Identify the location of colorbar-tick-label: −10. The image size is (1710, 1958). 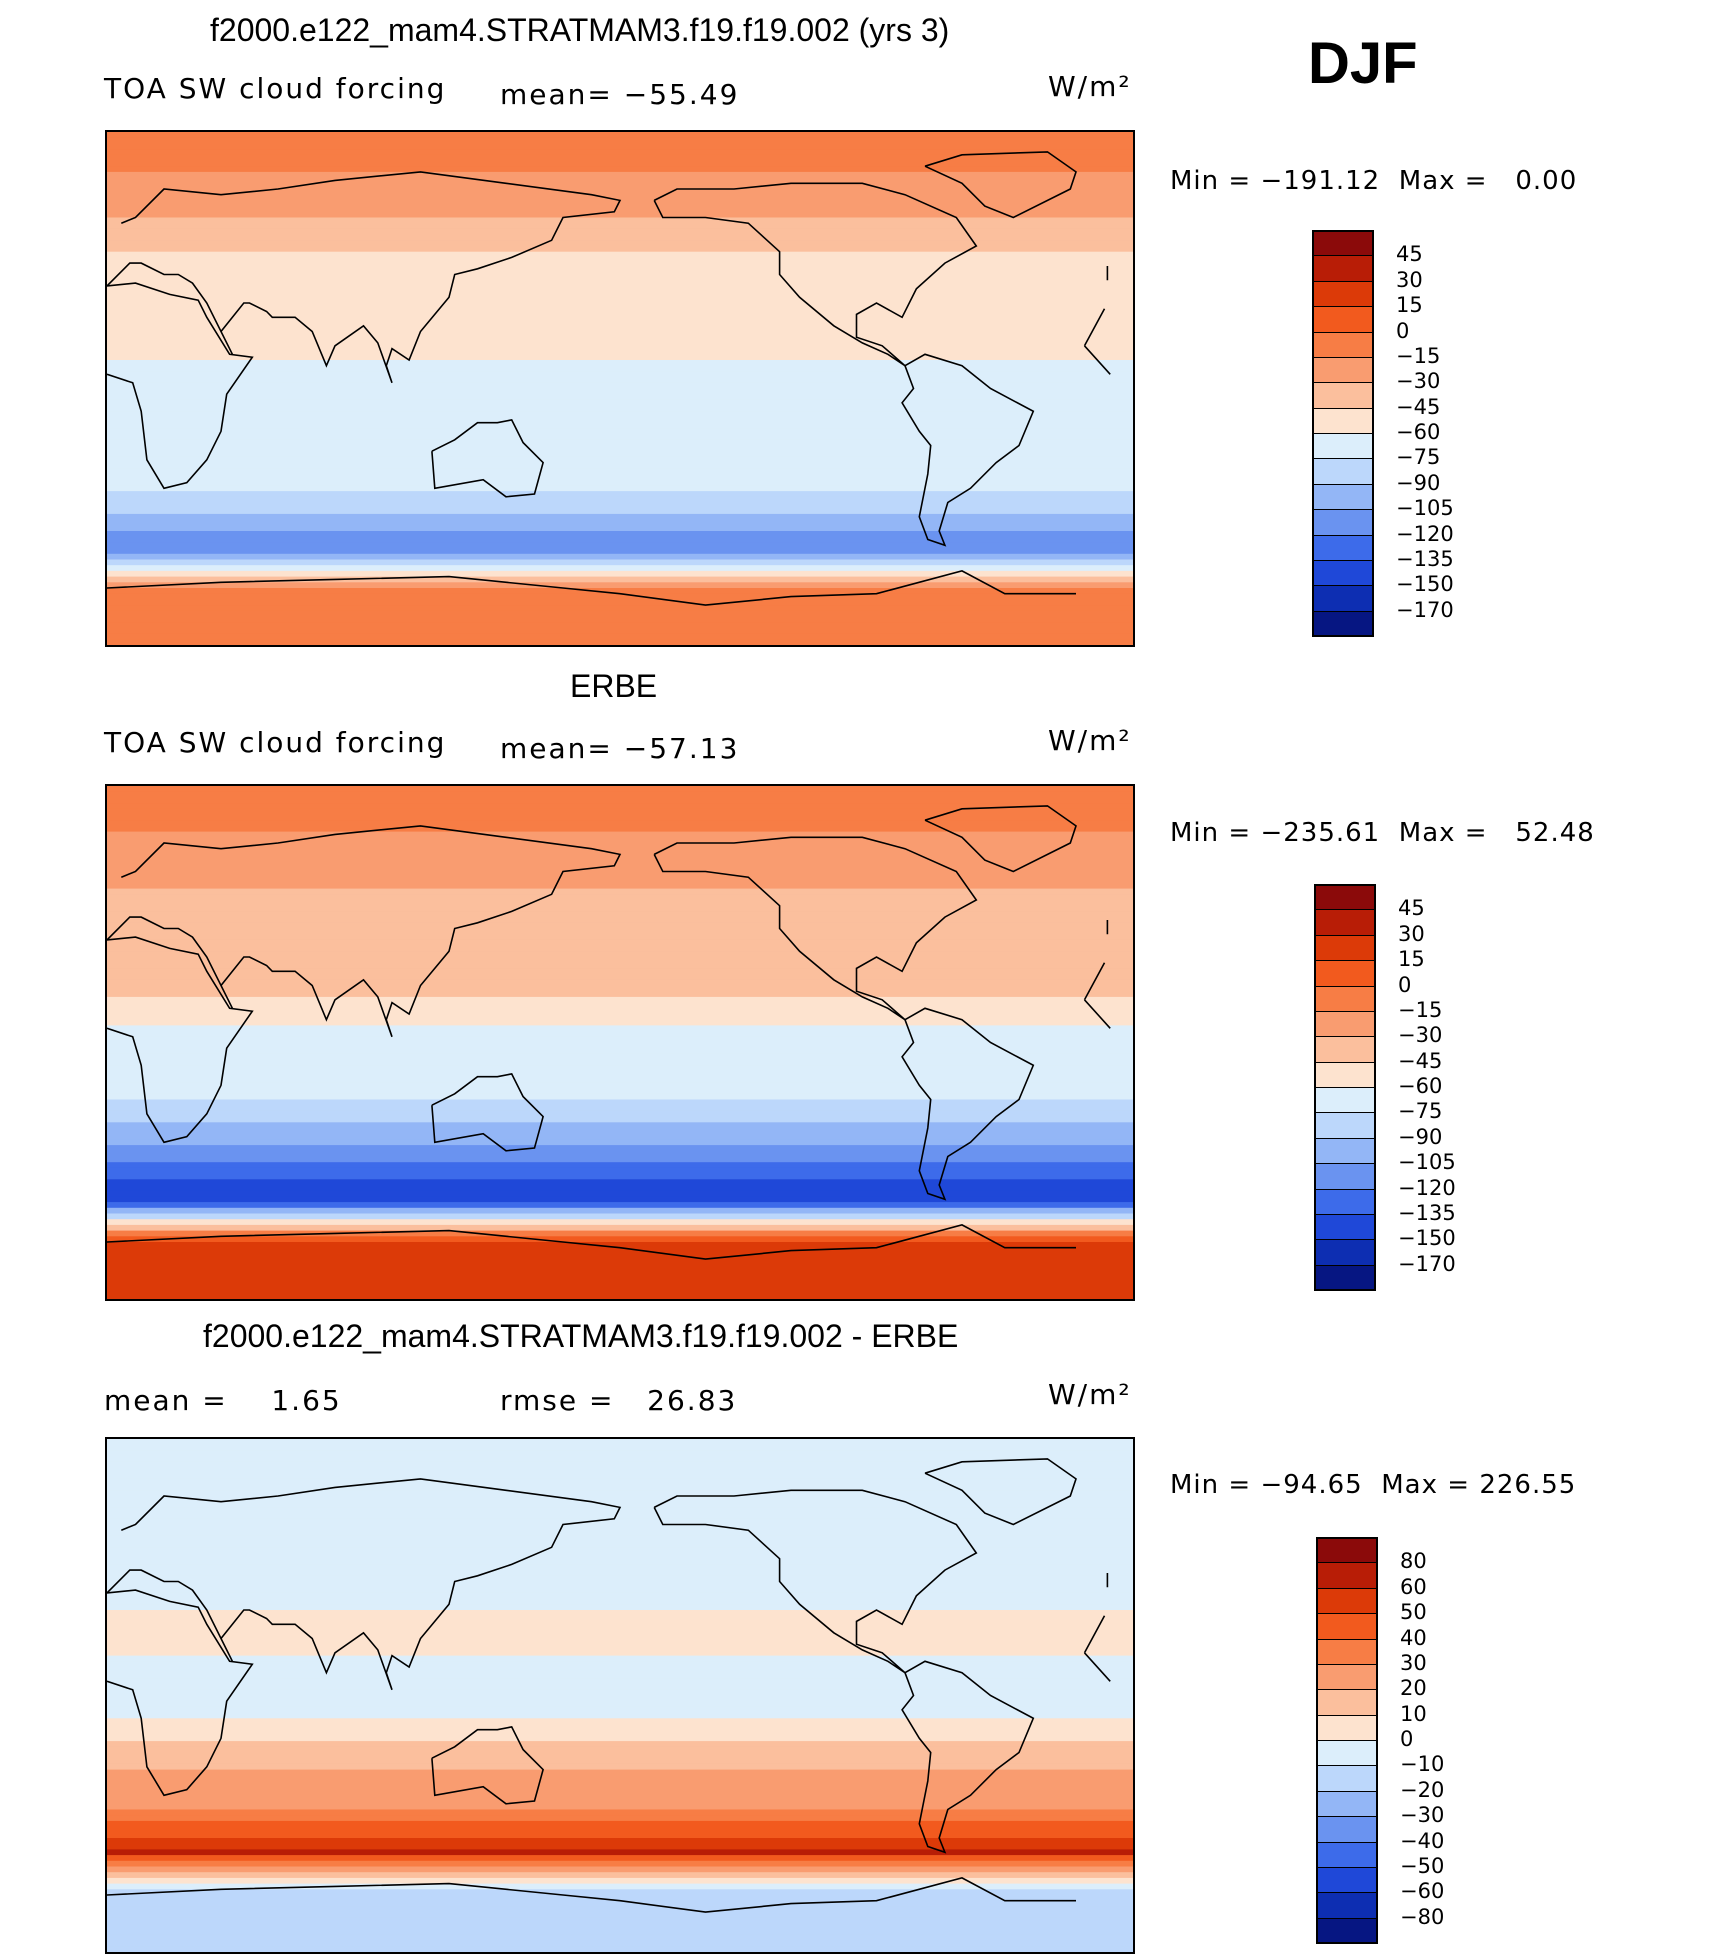
(1422, 1764).